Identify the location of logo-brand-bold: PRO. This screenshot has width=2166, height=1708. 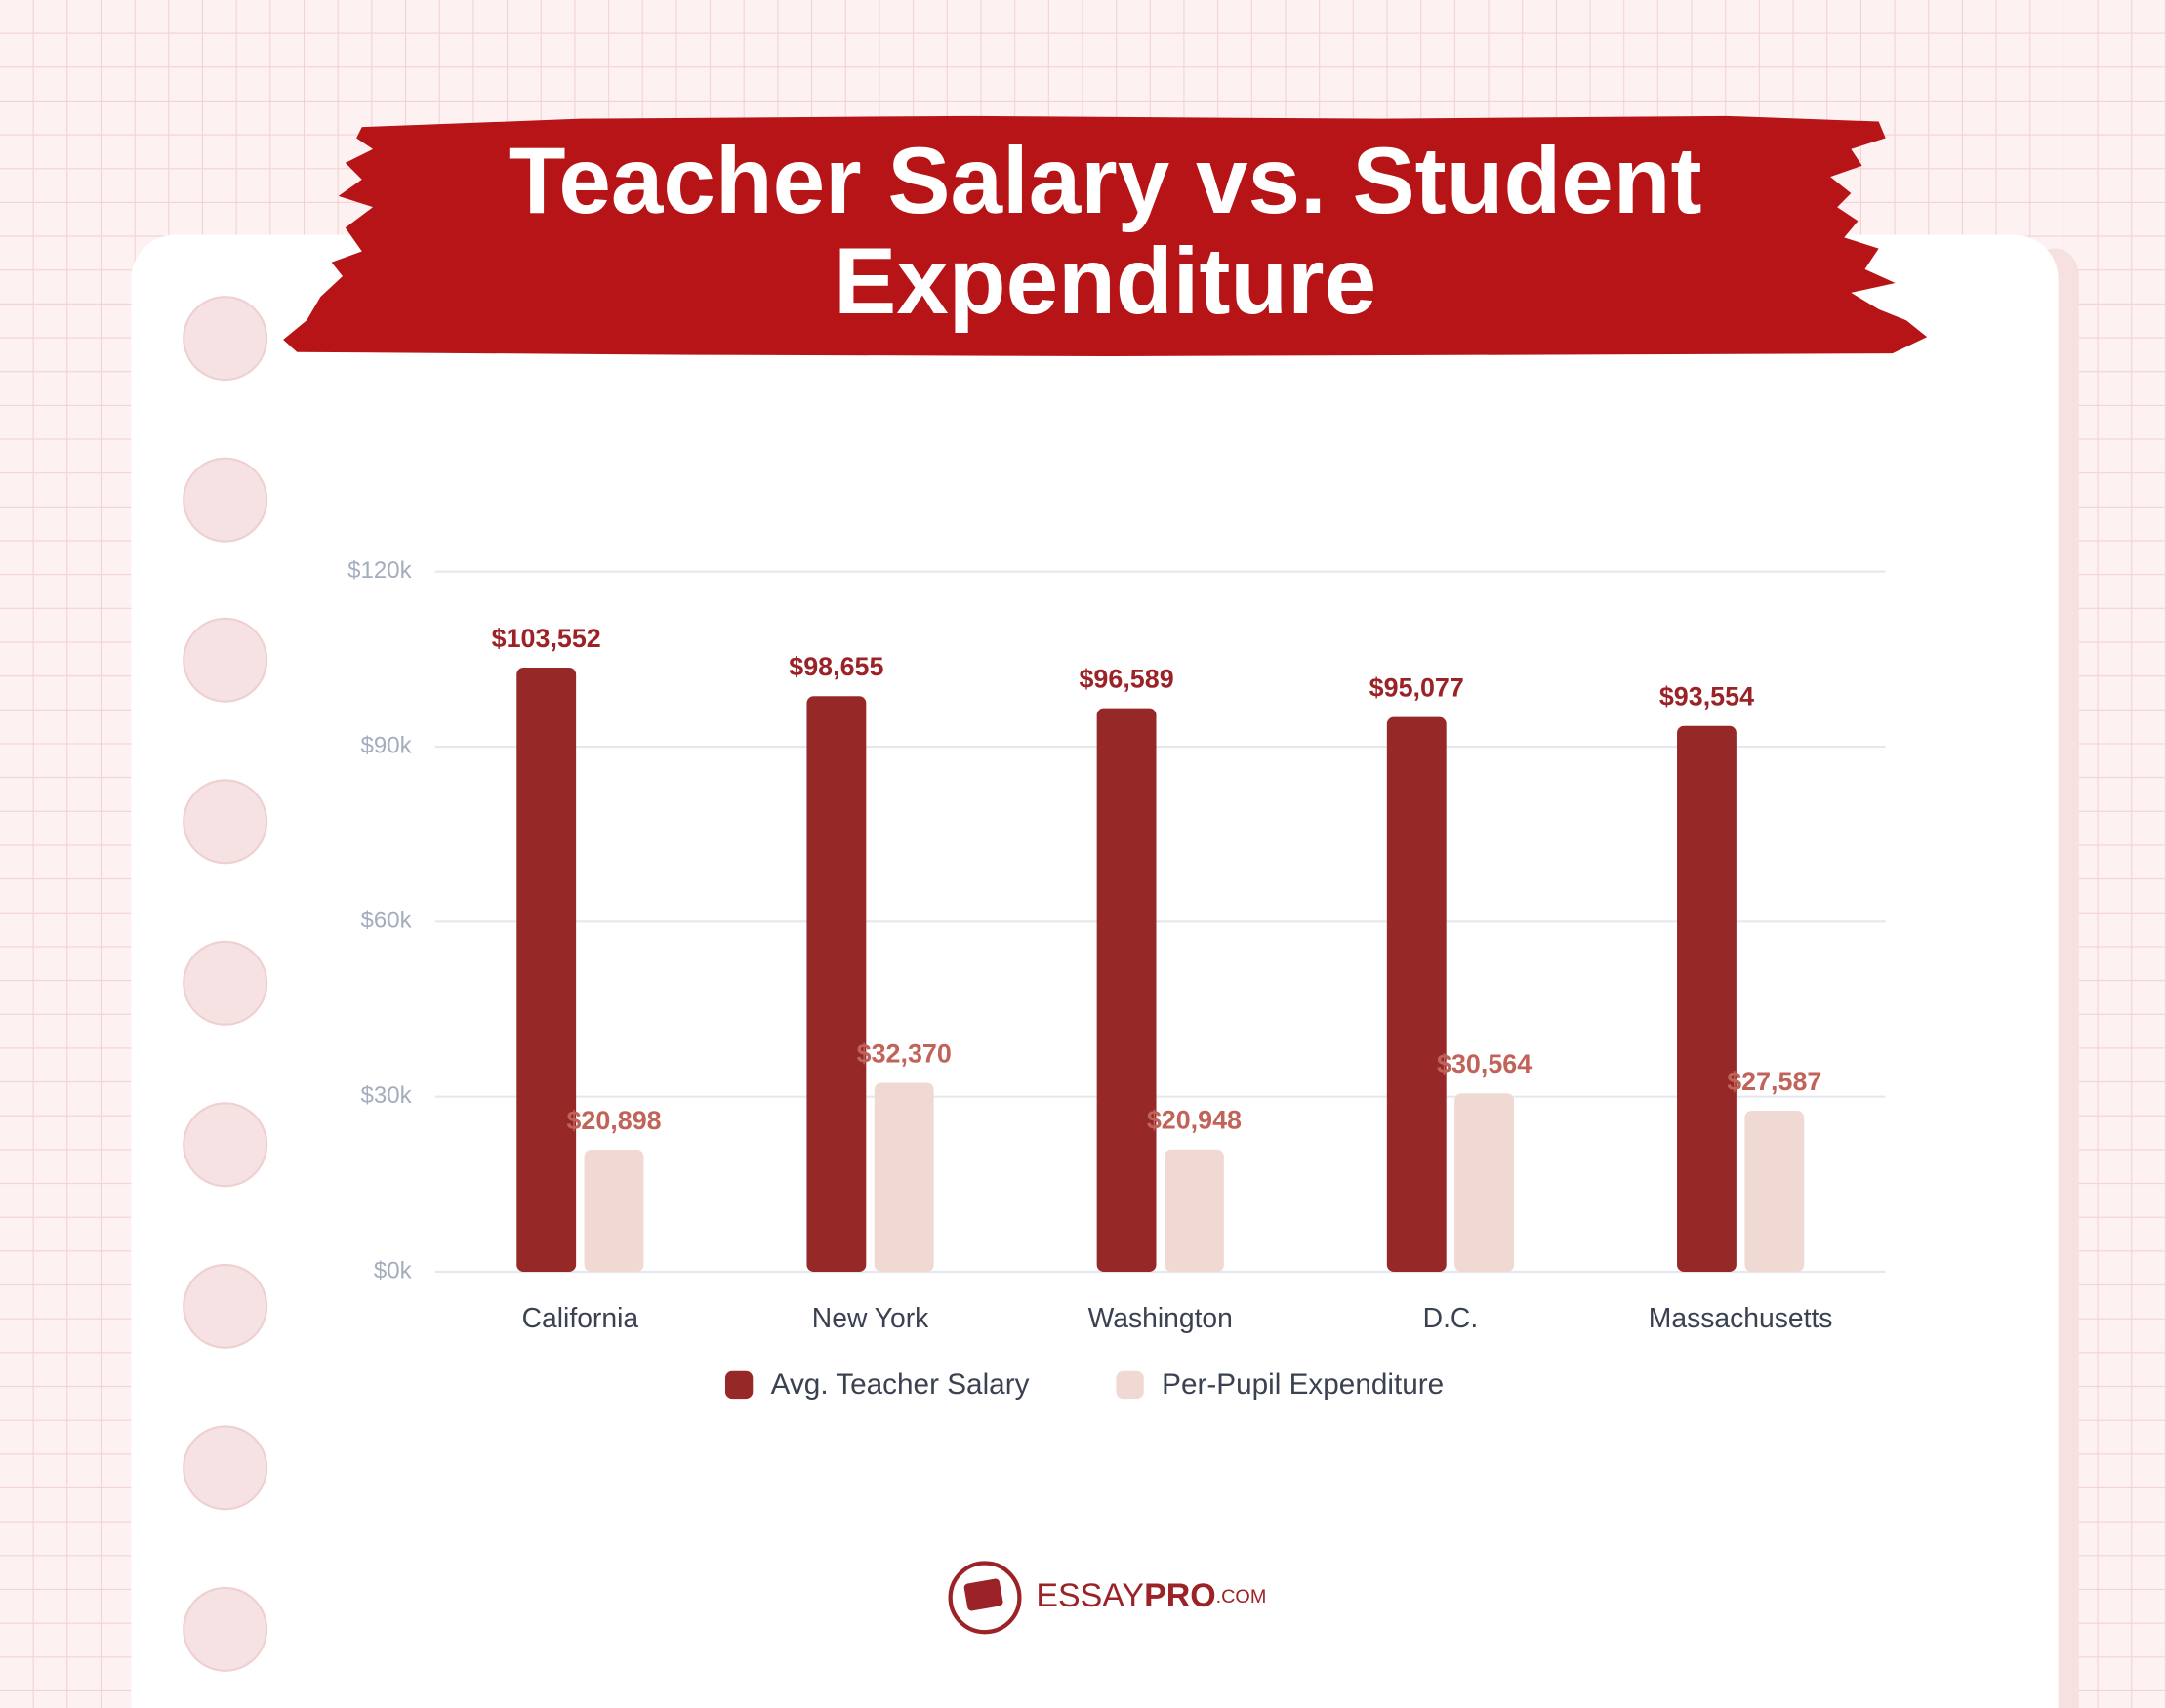
(1180, 1595).